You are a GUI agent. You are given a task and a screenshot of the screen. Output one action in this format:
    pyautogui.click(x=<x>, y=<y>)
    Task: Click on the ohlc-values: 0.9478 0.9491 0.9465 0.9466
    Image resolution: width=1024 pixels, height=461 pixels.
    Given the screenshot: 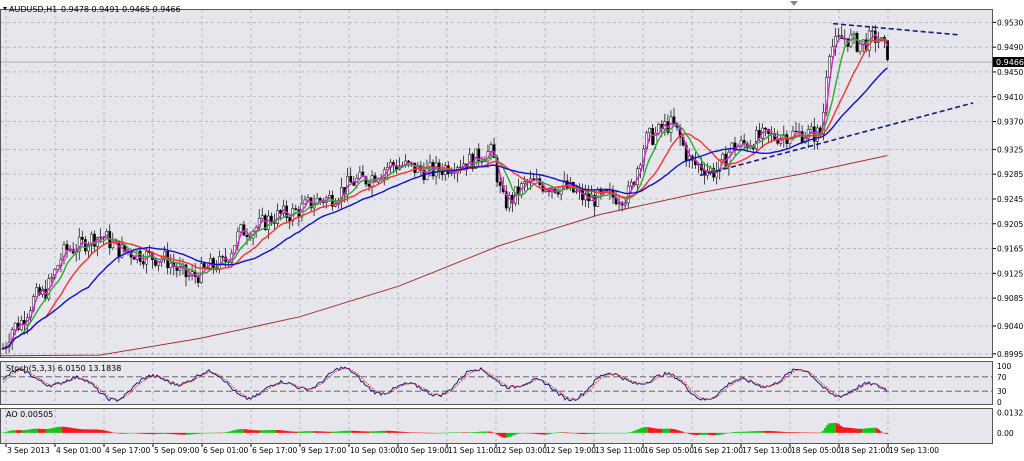 What is the action you would take?
    pyautogui.click(x=121, y=9)
    